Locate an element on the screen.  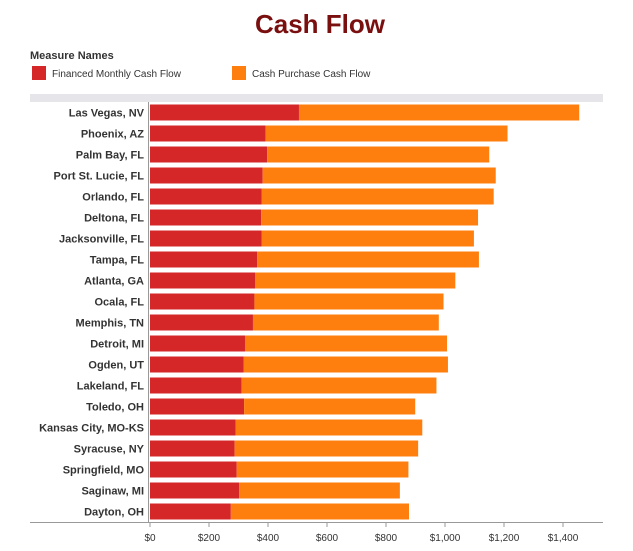
category-label: Syracuse, NY is located at coordinates (109, 450).